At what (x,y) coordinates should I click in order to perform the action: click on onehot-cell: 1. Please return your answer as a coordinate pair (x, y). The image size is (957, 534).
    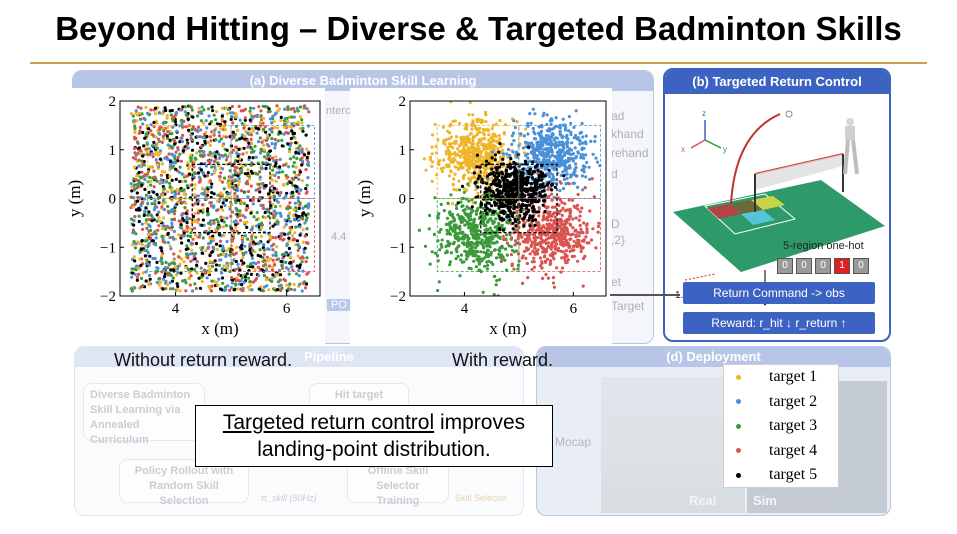
    Looking at the image, I should click on (842, 266).